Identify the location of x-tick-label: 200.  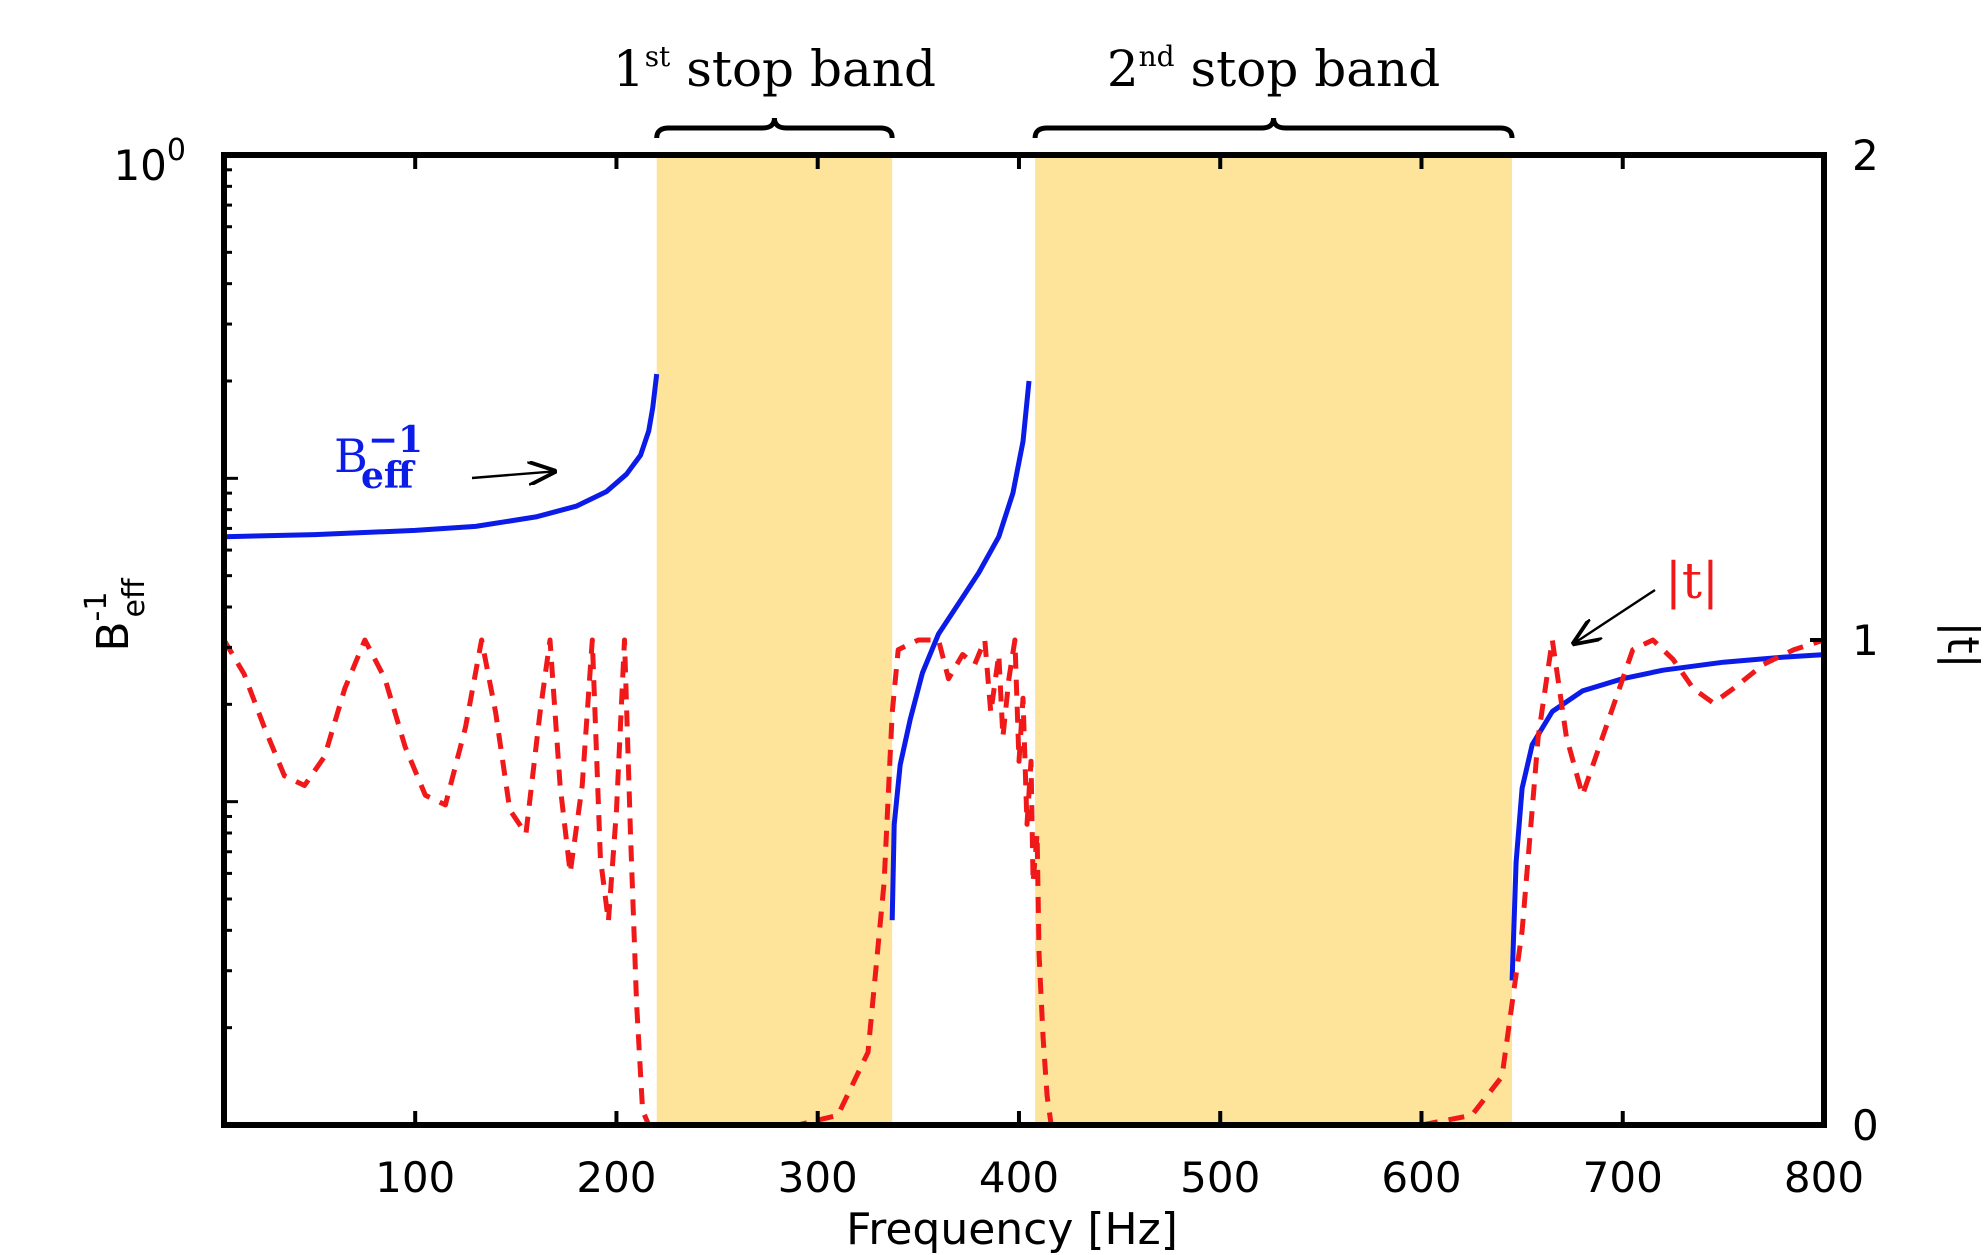
(616, 1177).